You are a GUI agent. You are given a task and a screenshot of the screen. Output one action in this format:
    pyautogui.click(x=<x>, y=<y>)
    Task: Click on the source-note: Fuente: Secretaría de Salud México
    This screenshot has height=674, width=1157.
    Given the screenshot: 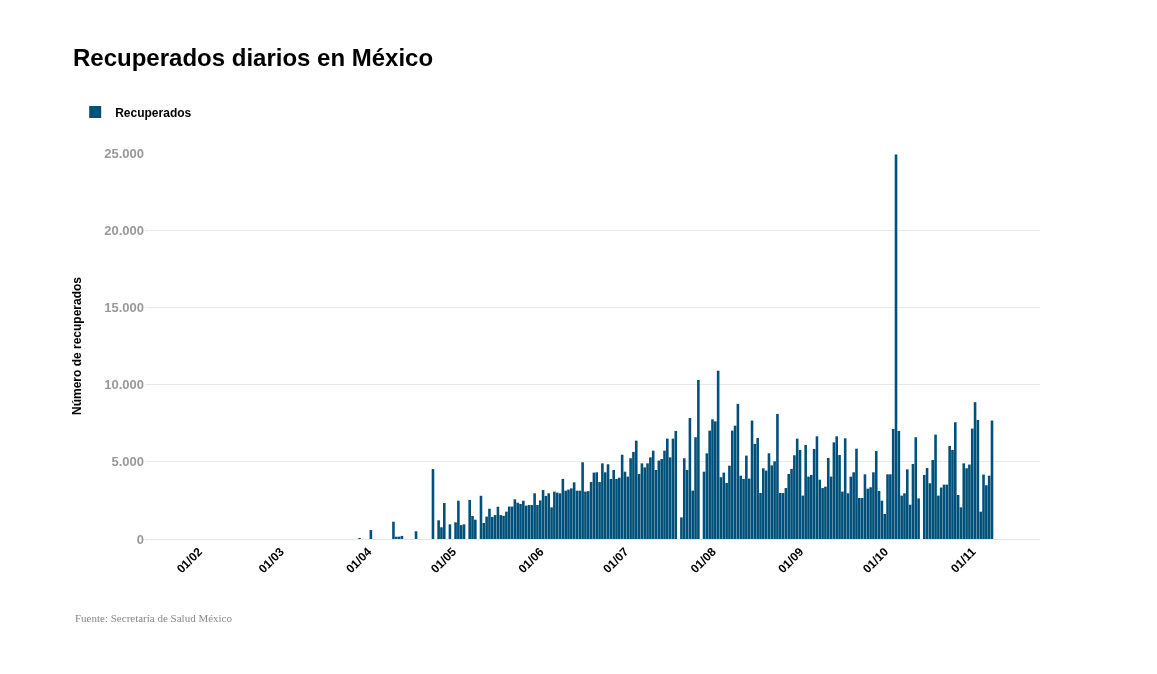 What is the action you would take?
    pyautogui.click(x=154, y=618)
    